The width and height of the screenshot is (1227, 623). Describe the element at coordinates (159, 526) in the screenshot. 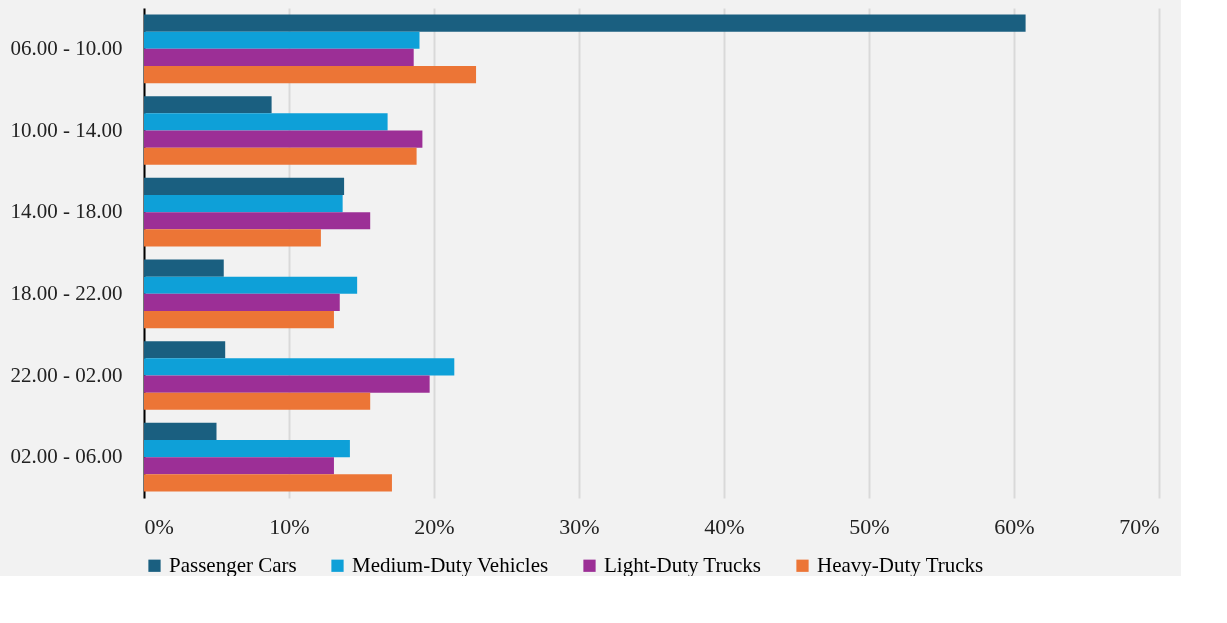

I see `x-tick-label: 0%` at that location.